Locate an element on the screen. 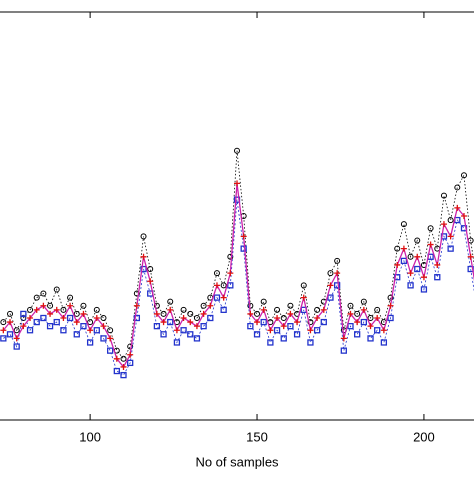 The height and width of the screenshot is (479, 474). x-tick-label: 100 is located at coordinates (90, 436).